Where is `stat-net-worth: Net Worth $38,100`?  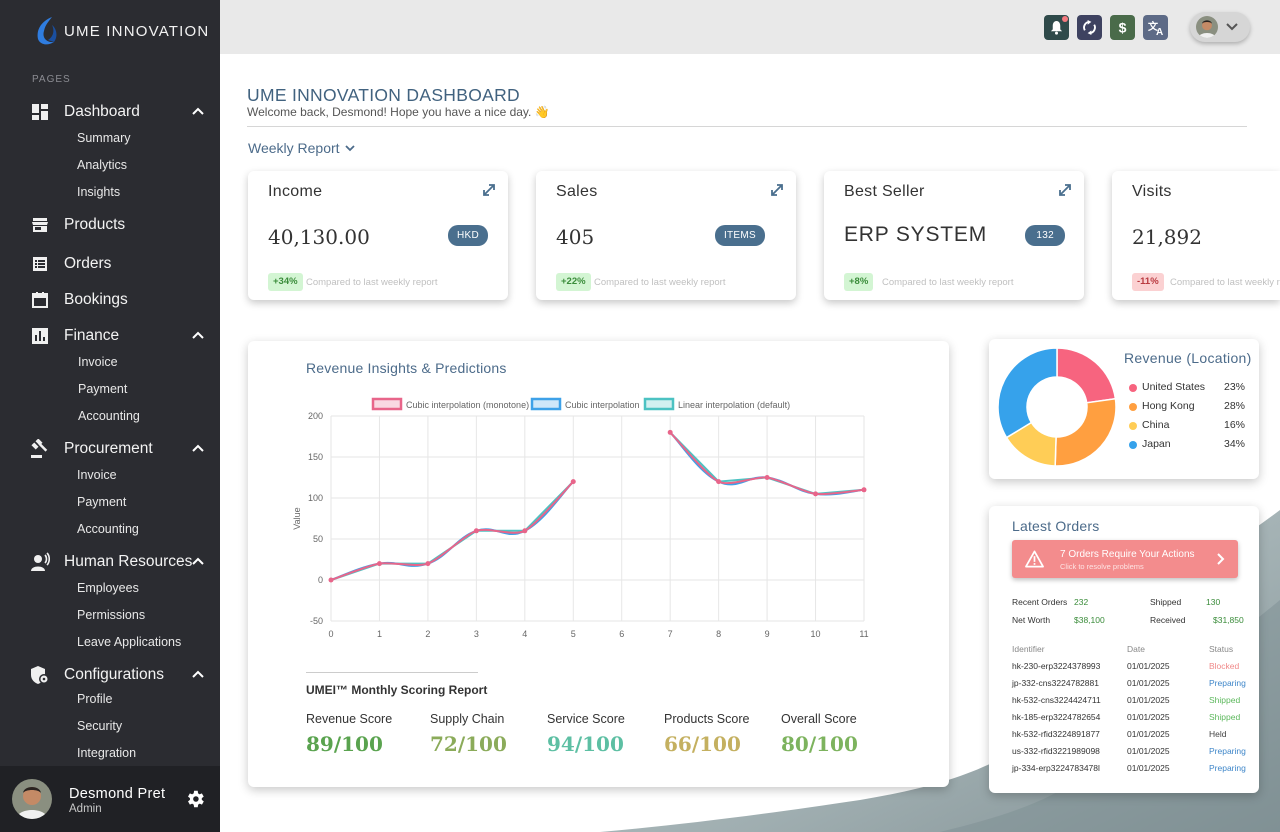 stat-net-worth: Net Worth $38,100 is located at coordinates (1062, 620).